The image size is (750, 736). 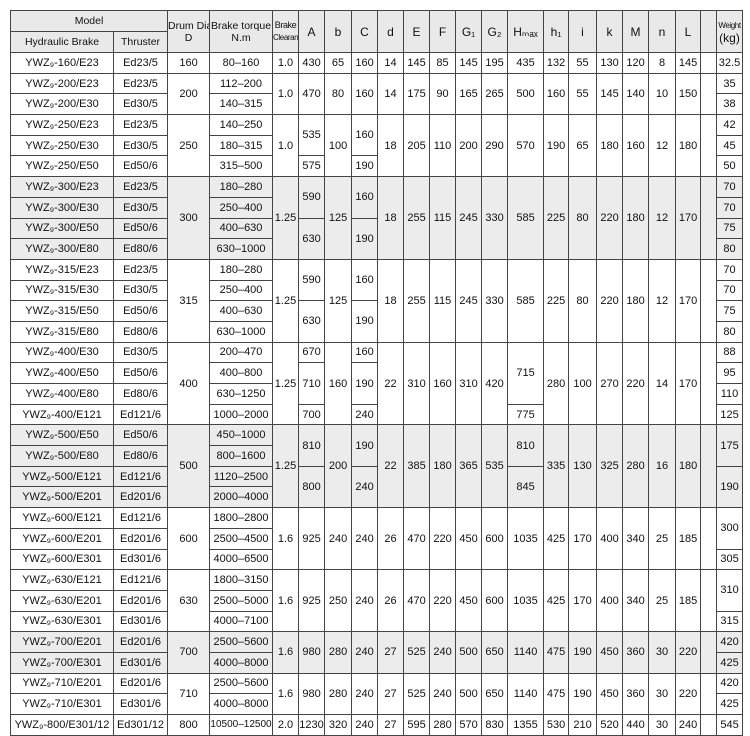 What do you see at coordinates (241, 559) in the screenshot?
I see `cell-brake-torque: 4000–6500` at bounding box center [241, 559].